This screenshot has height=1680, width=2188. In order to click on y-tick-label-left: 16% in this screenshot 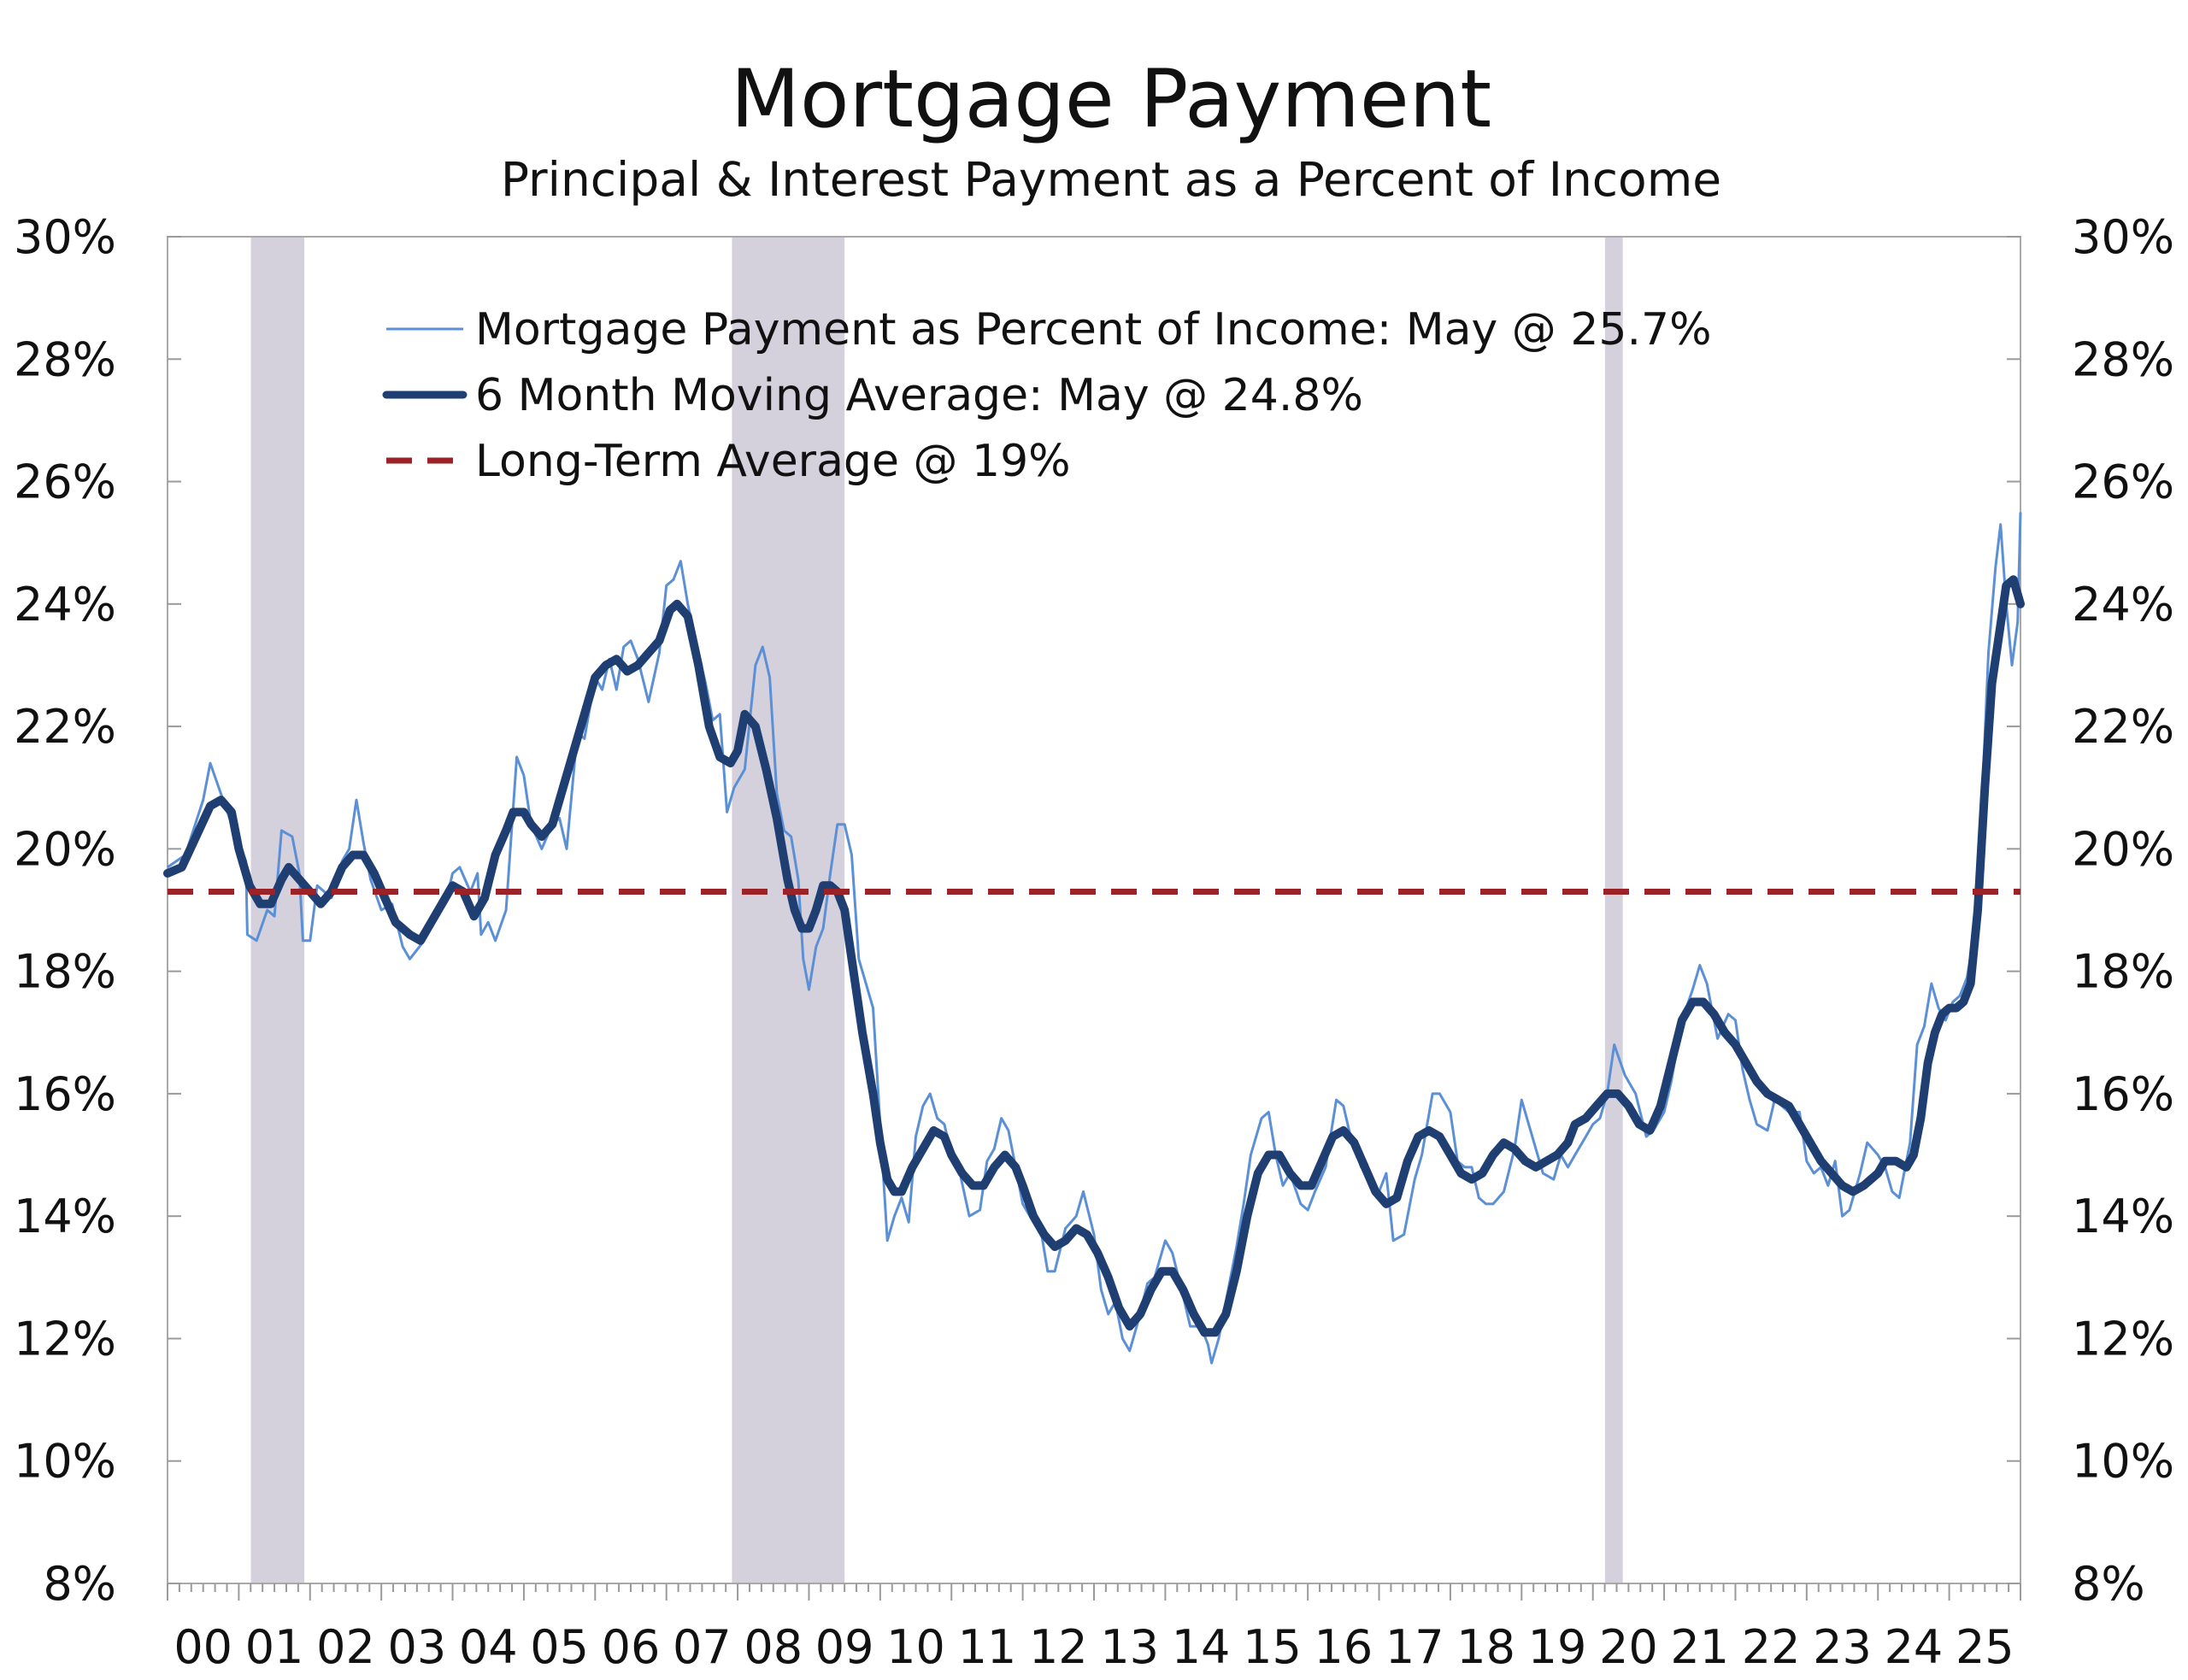, I will do `click(65, 1094)`.